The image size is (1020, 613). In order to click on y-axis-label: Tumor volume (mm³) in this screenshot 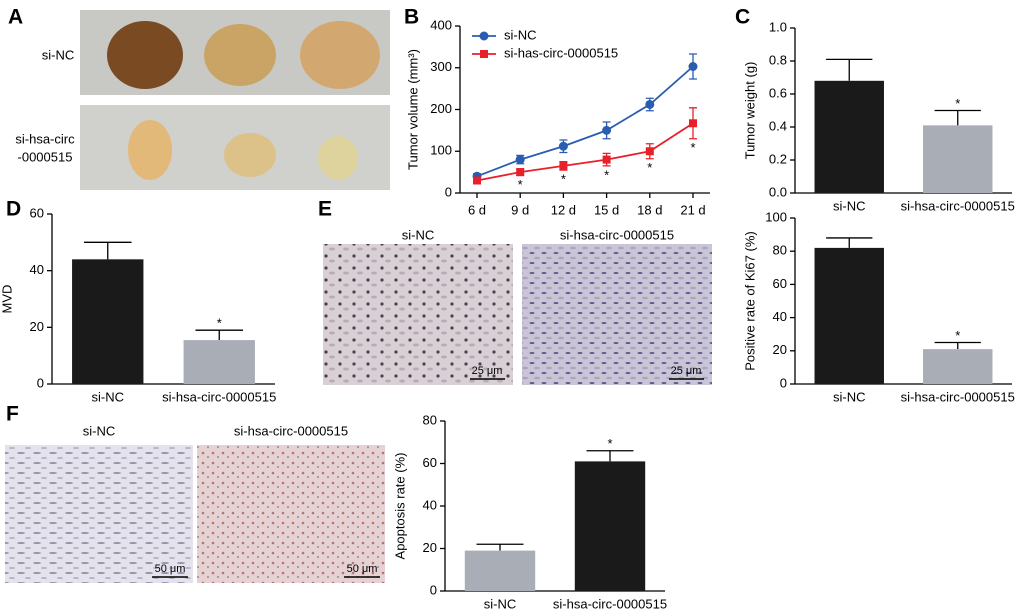, I will do `click(412, 109)`.